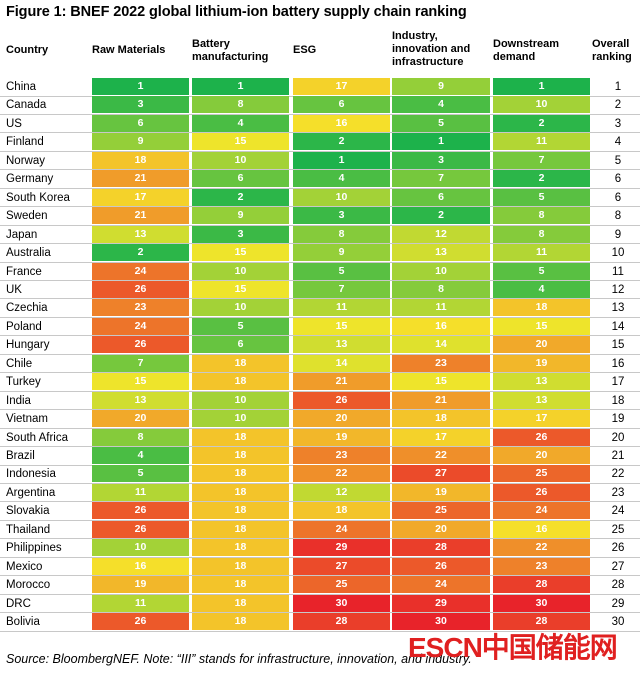 This screenshot has height=673, width=640. What do you see at coordinates (140, 566) in the screenshot?
I see `heat-cell-mexico-1: 16` at bounding box center [140, 566].